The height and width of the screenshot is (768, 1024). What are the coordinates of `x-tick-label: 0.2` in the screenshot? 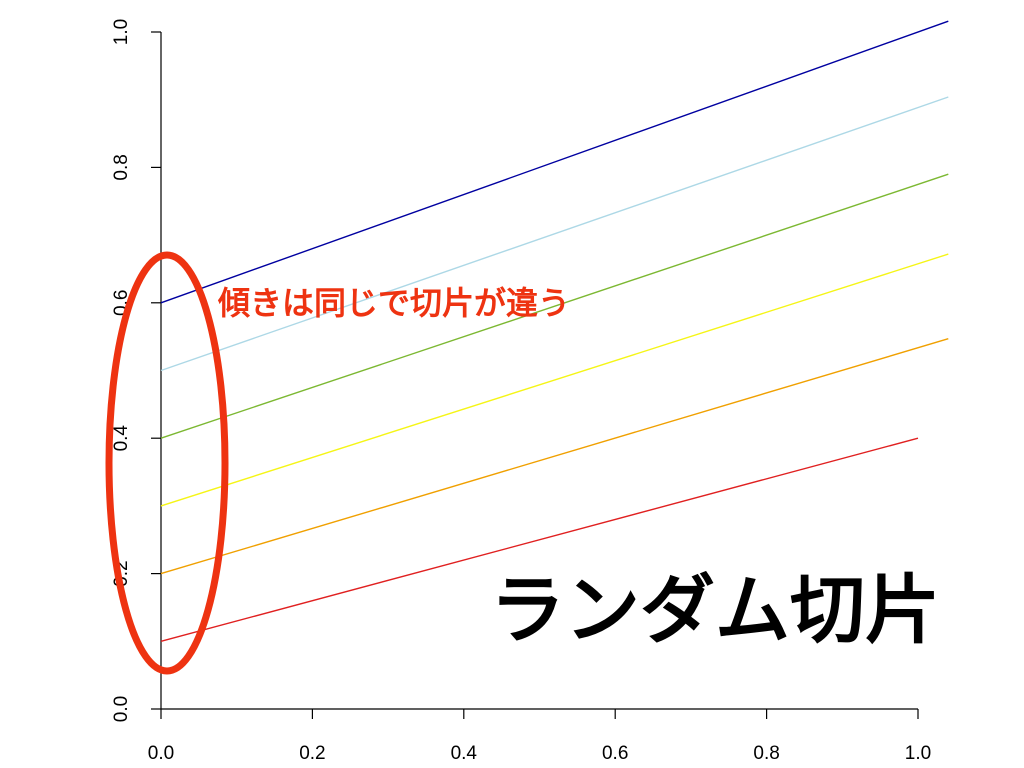 It's located at (312, 753).